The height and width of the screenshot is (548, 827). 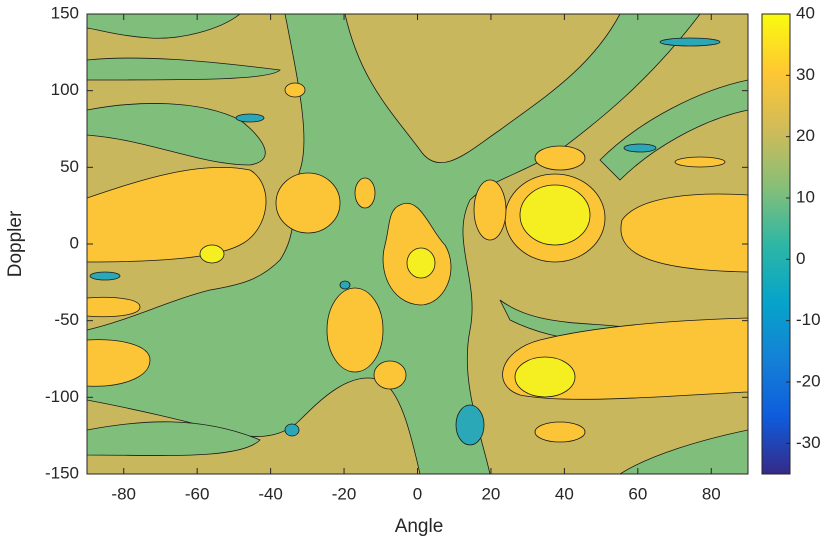 I want to click on colorbar-tick-label: 20, so click(x=805, y=135).